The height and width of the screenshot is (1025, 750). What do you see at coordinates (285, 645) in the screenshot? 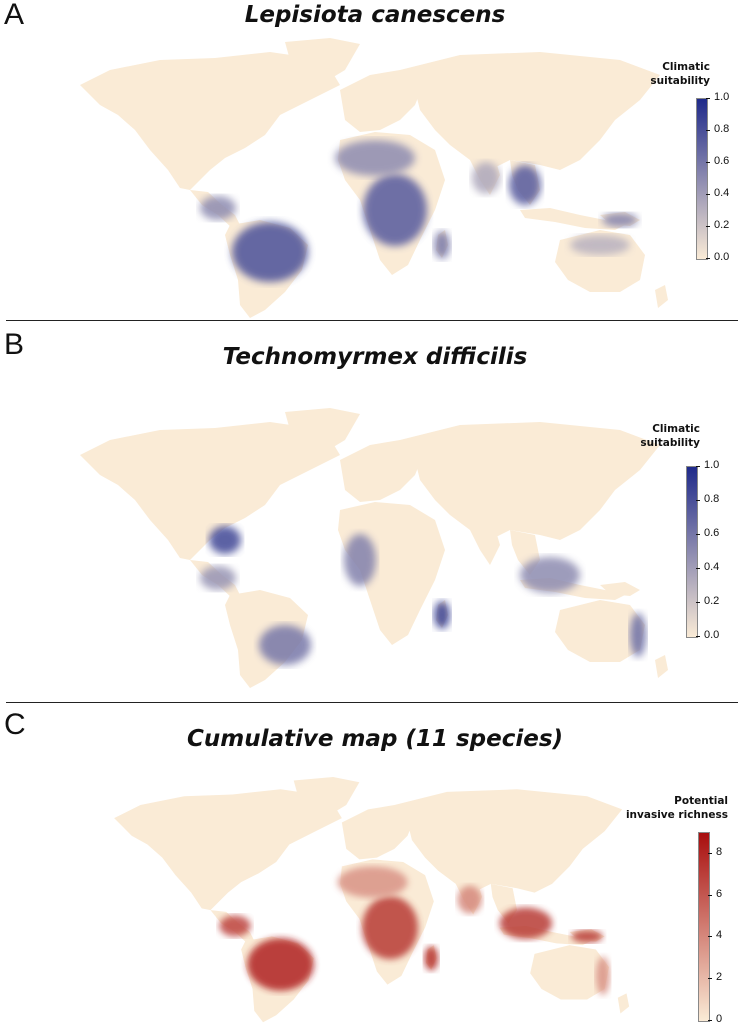
I see `hotspot-southeast-brazil` at bounding box center [285, 645].